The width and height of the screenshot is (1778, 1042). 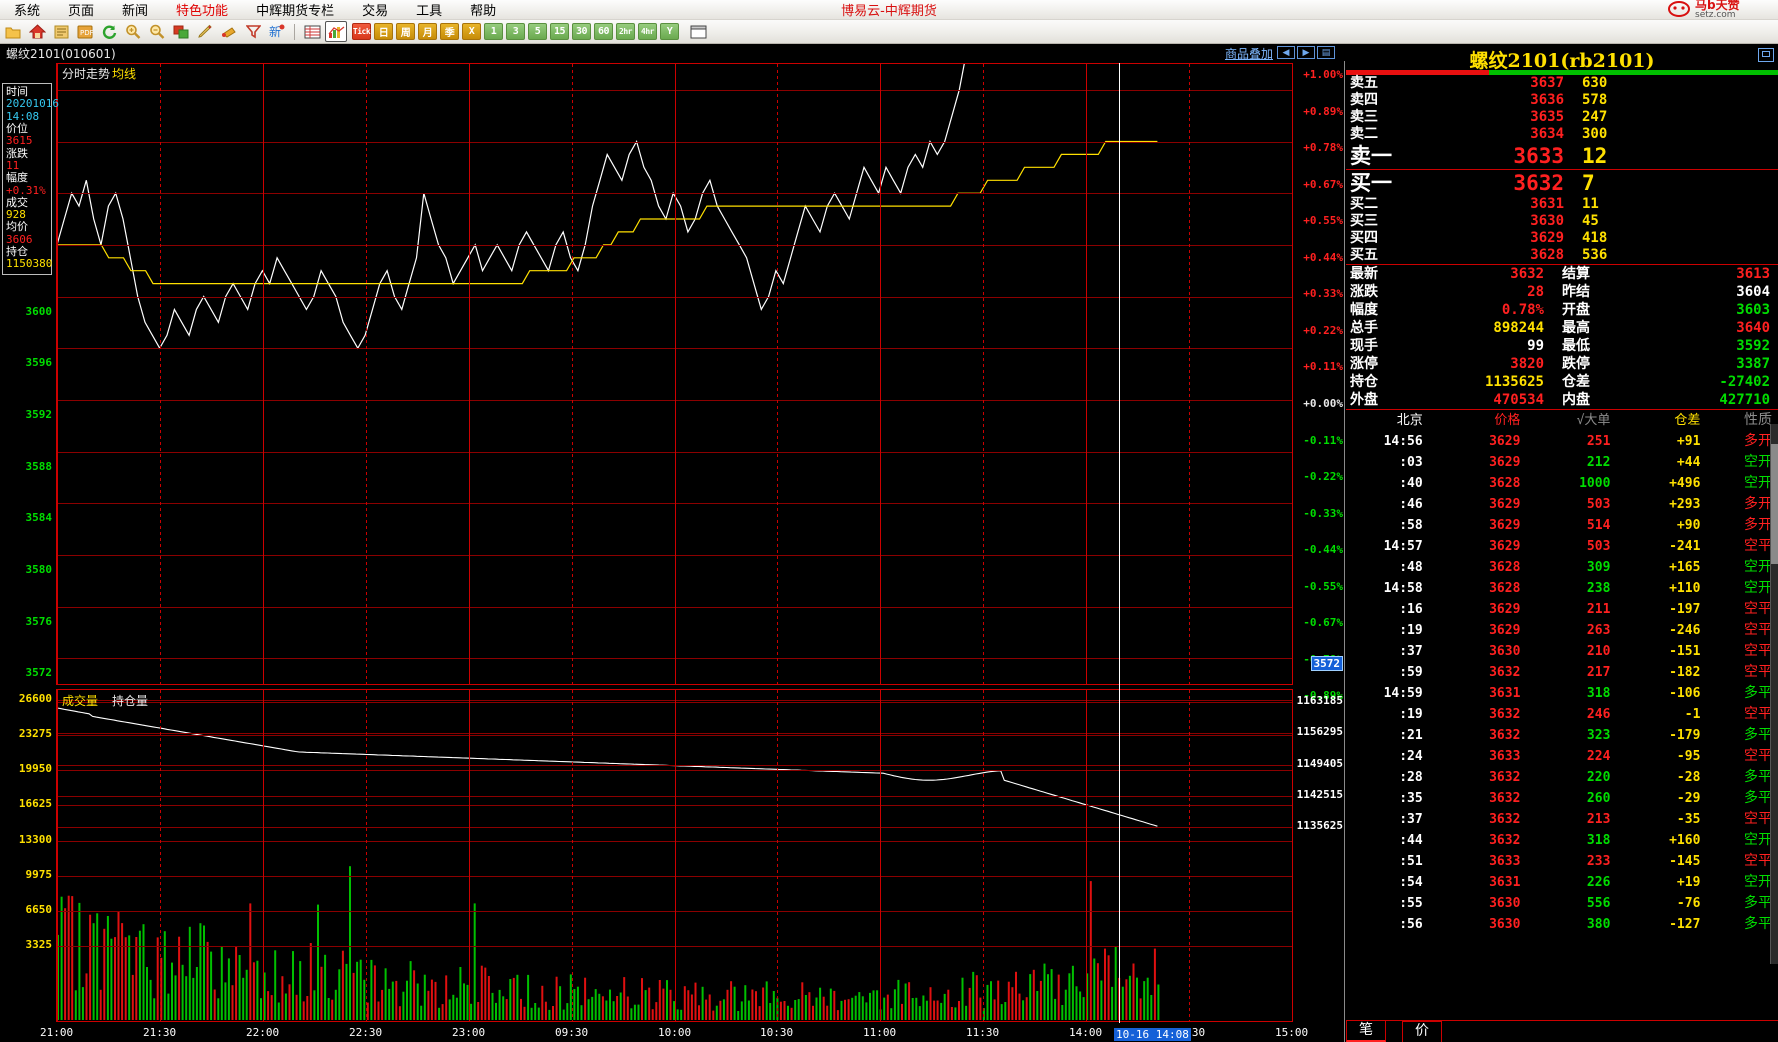 What do you see at coordinates (1562, 651) in the screenshot?
I see `tick-row: :37 3630 210 -151 空平` at bounding box center [1562, 651].